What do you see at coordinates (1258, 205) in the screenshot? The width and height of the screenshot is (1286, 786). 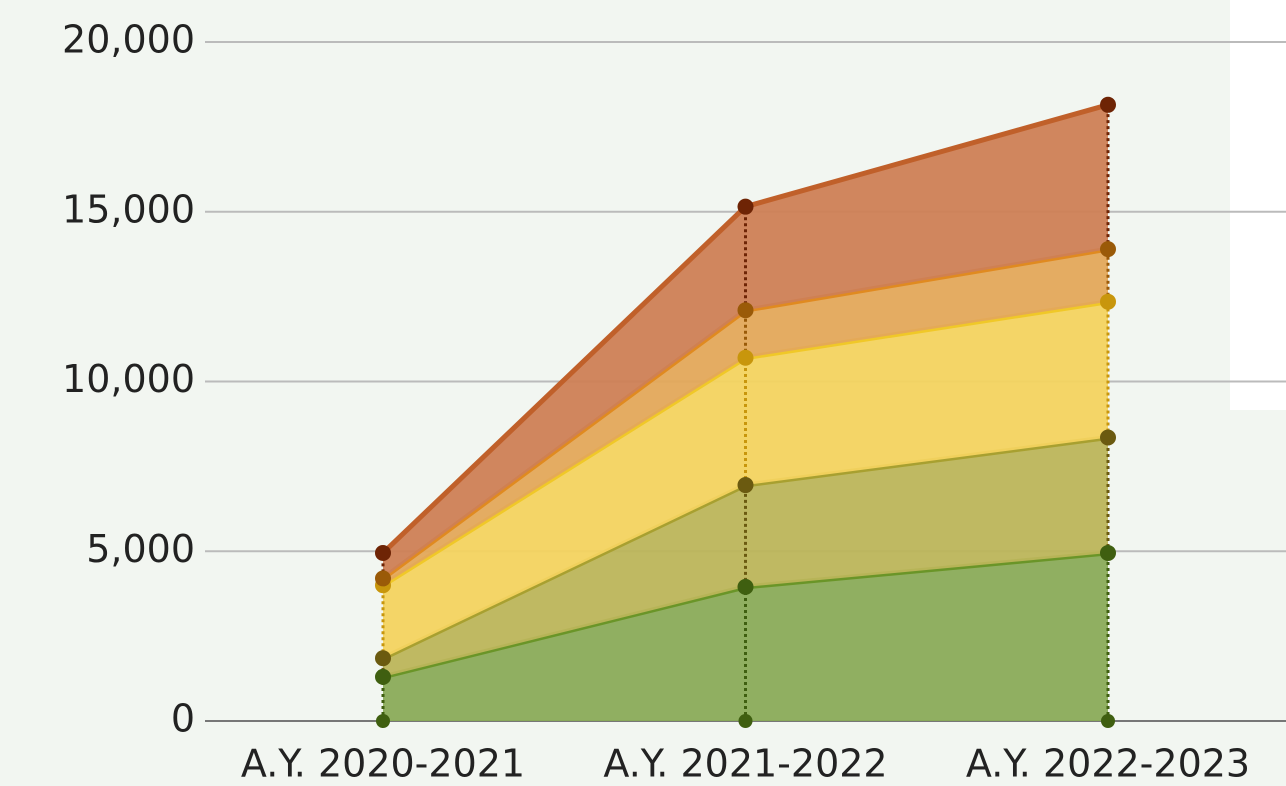 I see `background-patch` at bounding box center [1258, 205].